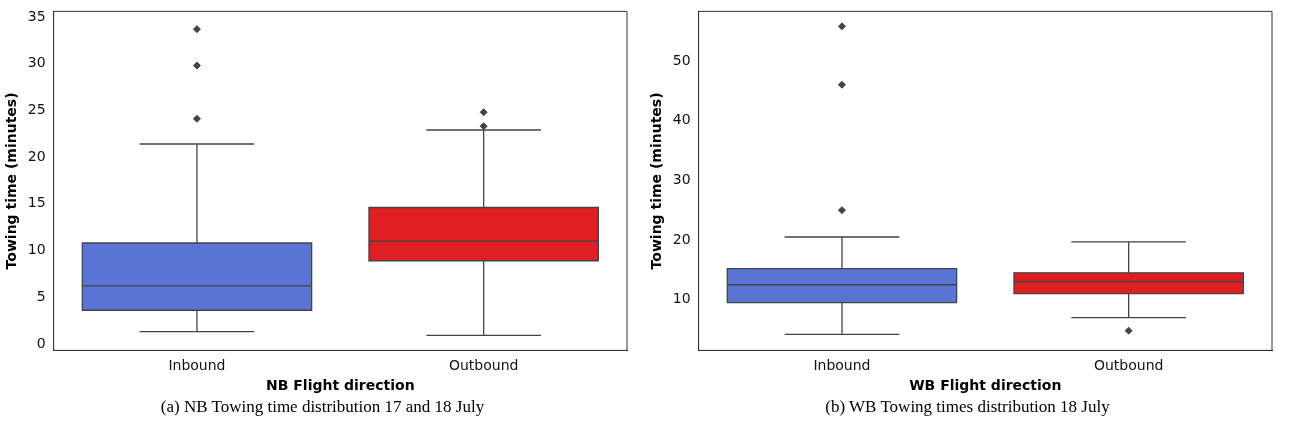 The width and height of the screenshot is (1290, 432). What do you see at coordinates (681, 59) in the screenshot?
I see `y-tick-label: 50` at bounding box center [681, 59].